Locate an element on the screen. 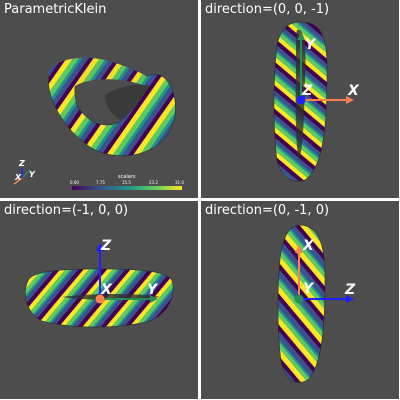 This screenshot has width=400, height=400. pane-title: direction=(-1, 0, 0) is located at coordinates (66, 211).